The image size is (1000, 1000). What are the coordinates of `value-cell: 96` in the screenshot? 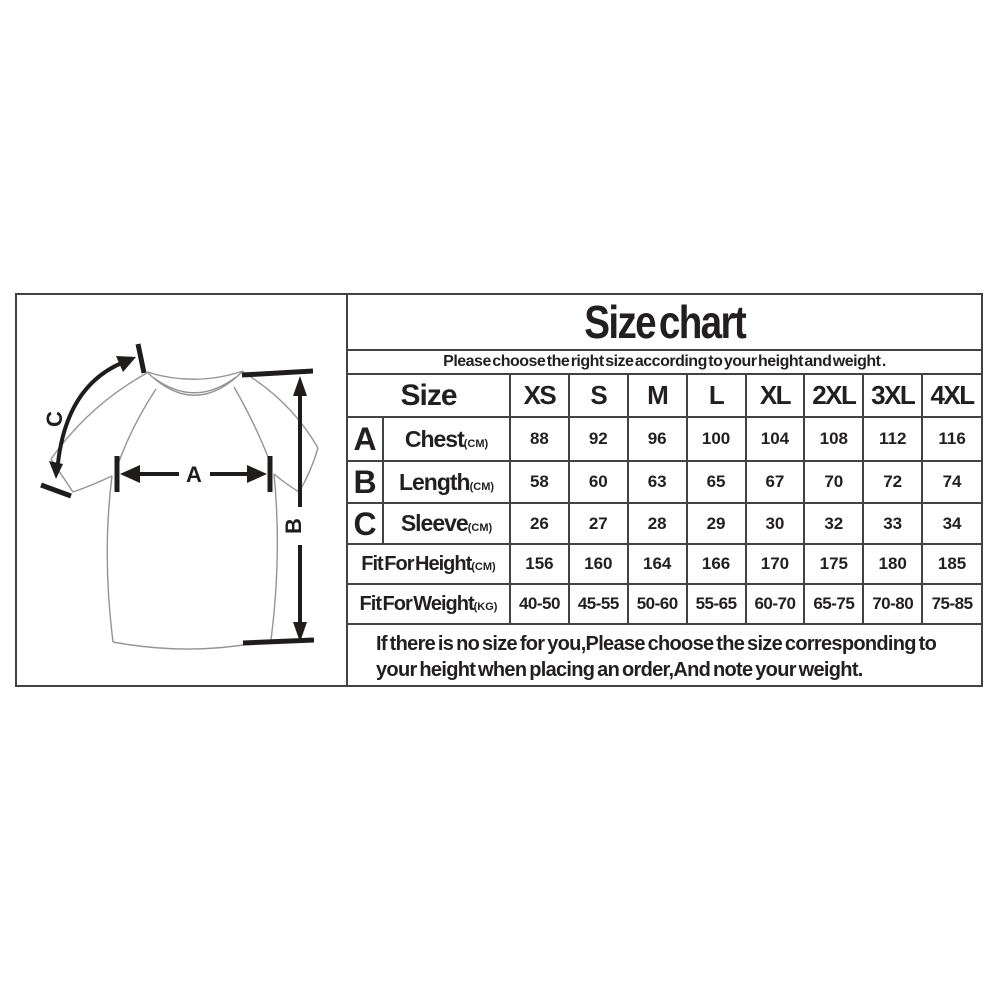 It's located at (657, 439).